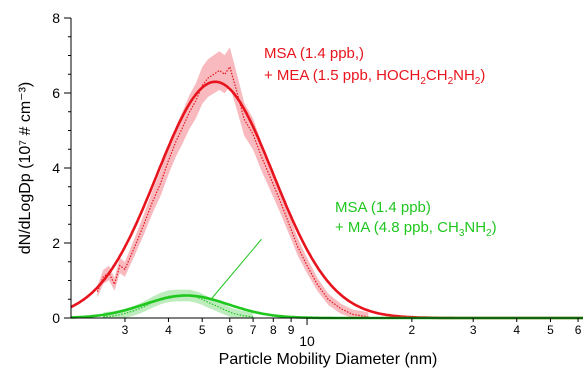 The width and height of the screenshot is (587, 373). What do you see at coordinates (273, 330) in the screenshot?
I see `x-tick-label: 8` at bounding box center [273, 330].